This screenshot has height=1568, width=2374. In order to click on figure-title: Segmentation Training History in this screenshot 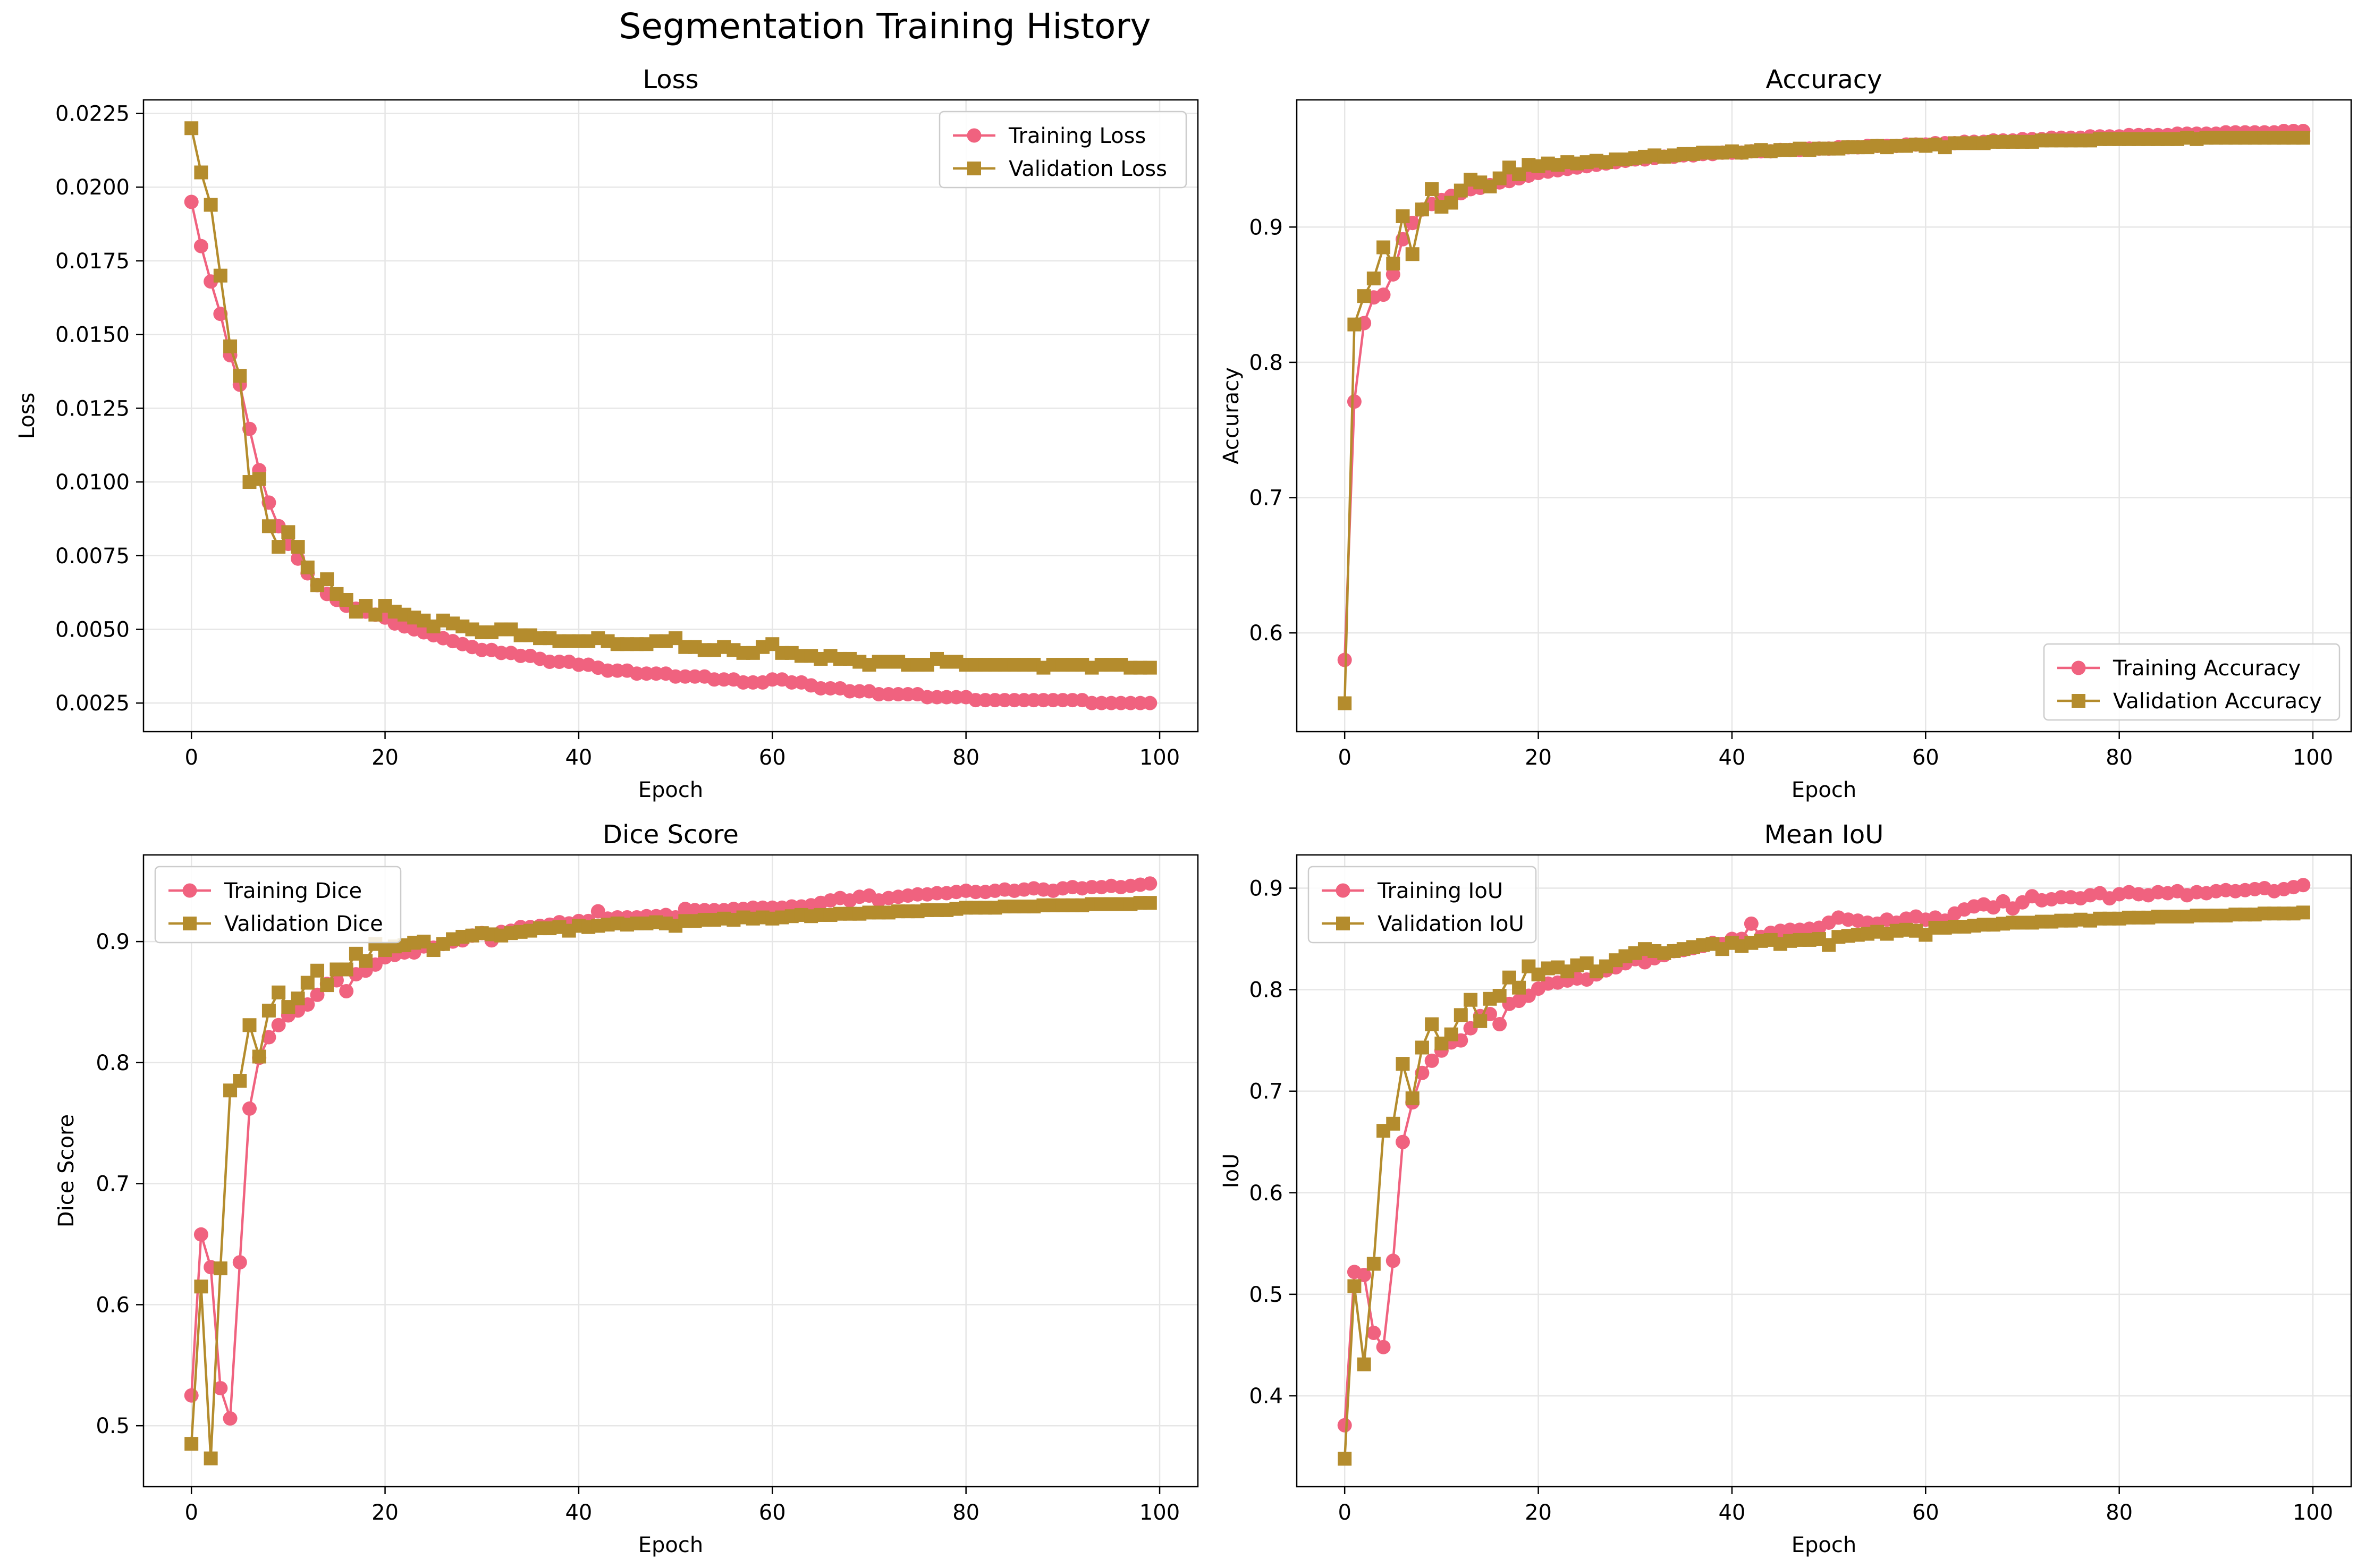, I will do `click(885, 26)`.